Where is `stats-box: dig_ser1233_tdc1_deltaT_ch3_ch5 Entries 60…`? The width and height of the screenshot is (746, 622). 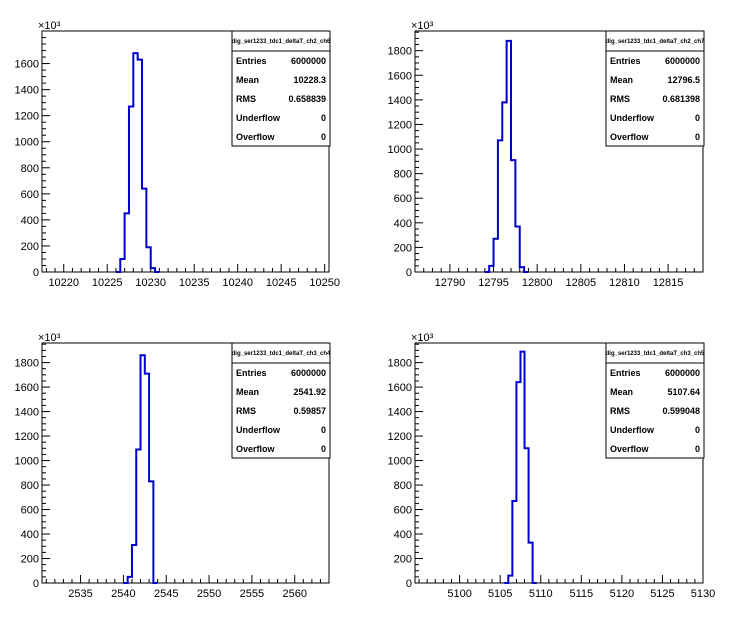 stats-box: dig_ser1233_tdc1_deltaT_ch3_ch5 Entries 60… is located at coordinates (655, 400).